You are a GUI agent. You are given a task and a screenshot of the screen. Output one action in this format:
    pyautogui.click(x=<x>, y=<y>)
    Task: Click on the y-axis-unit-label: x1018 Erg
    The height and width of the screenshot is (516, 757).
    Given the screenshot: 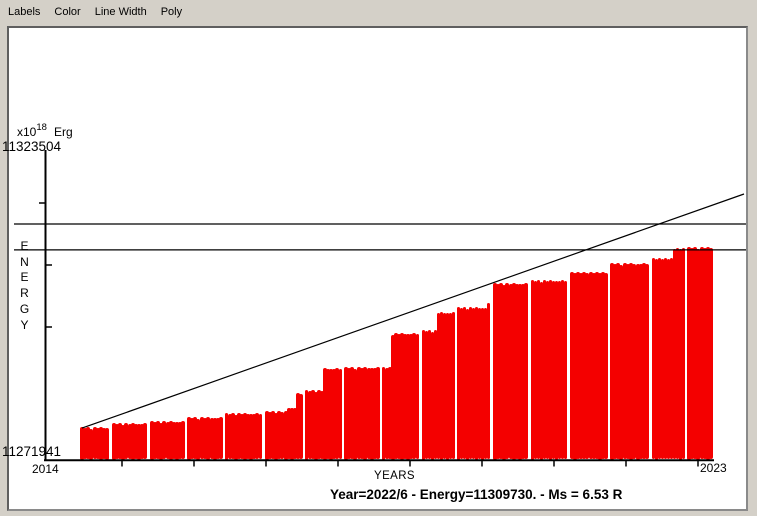 What is the action you would take?
    pyautogui.click(x=45, y=130)
    